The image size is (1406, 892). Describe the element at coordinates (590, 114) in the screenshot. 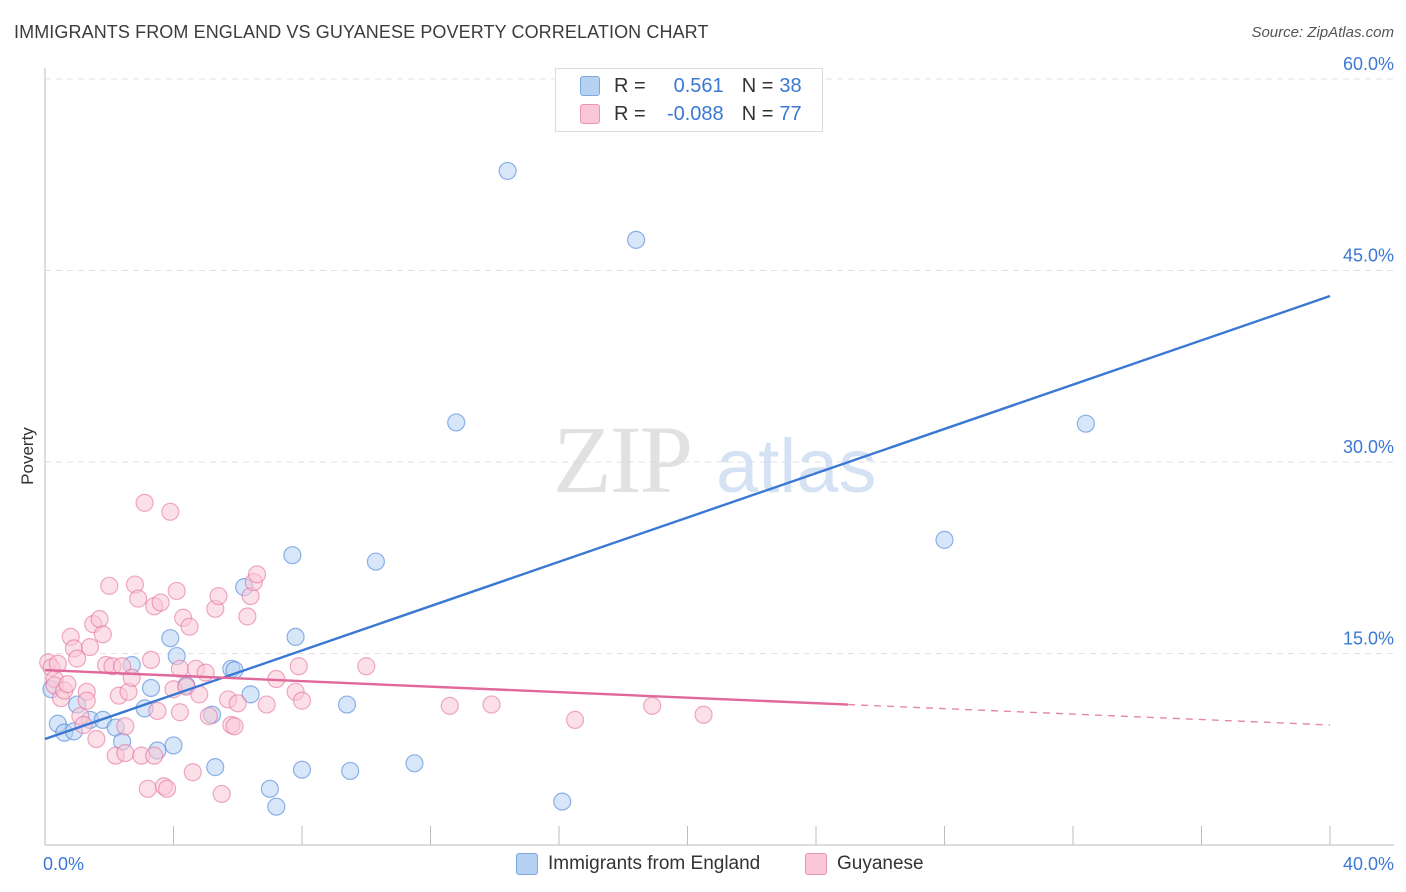

I see `legend-swatch-guyanese` at that location.